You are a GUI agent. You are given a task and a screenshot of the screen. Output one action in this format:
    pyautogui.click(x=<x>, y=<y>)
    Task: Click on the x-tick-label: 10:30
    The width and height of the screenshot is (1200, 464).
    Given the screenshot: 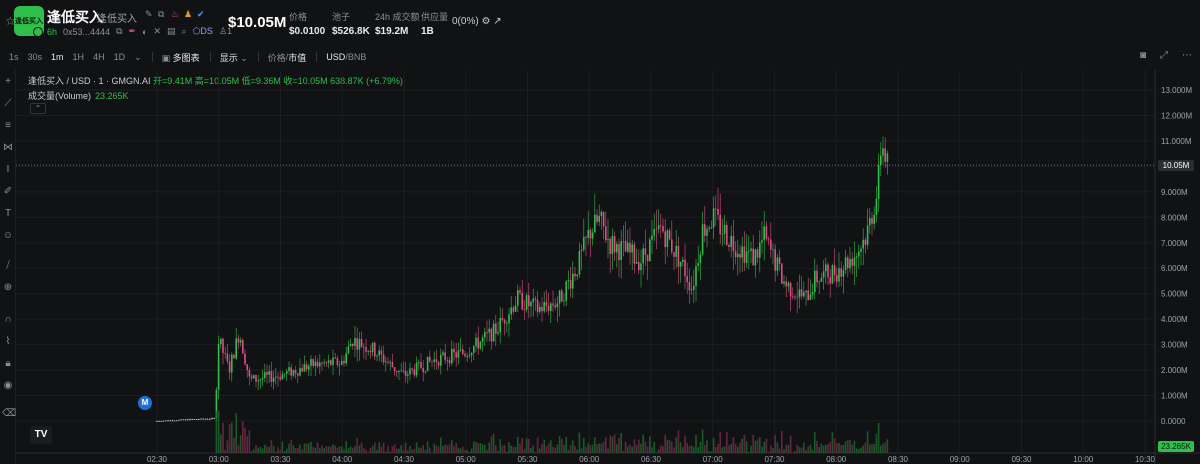 What is the action you would take?
    pyautogui.click(x=1145, y=459)
    